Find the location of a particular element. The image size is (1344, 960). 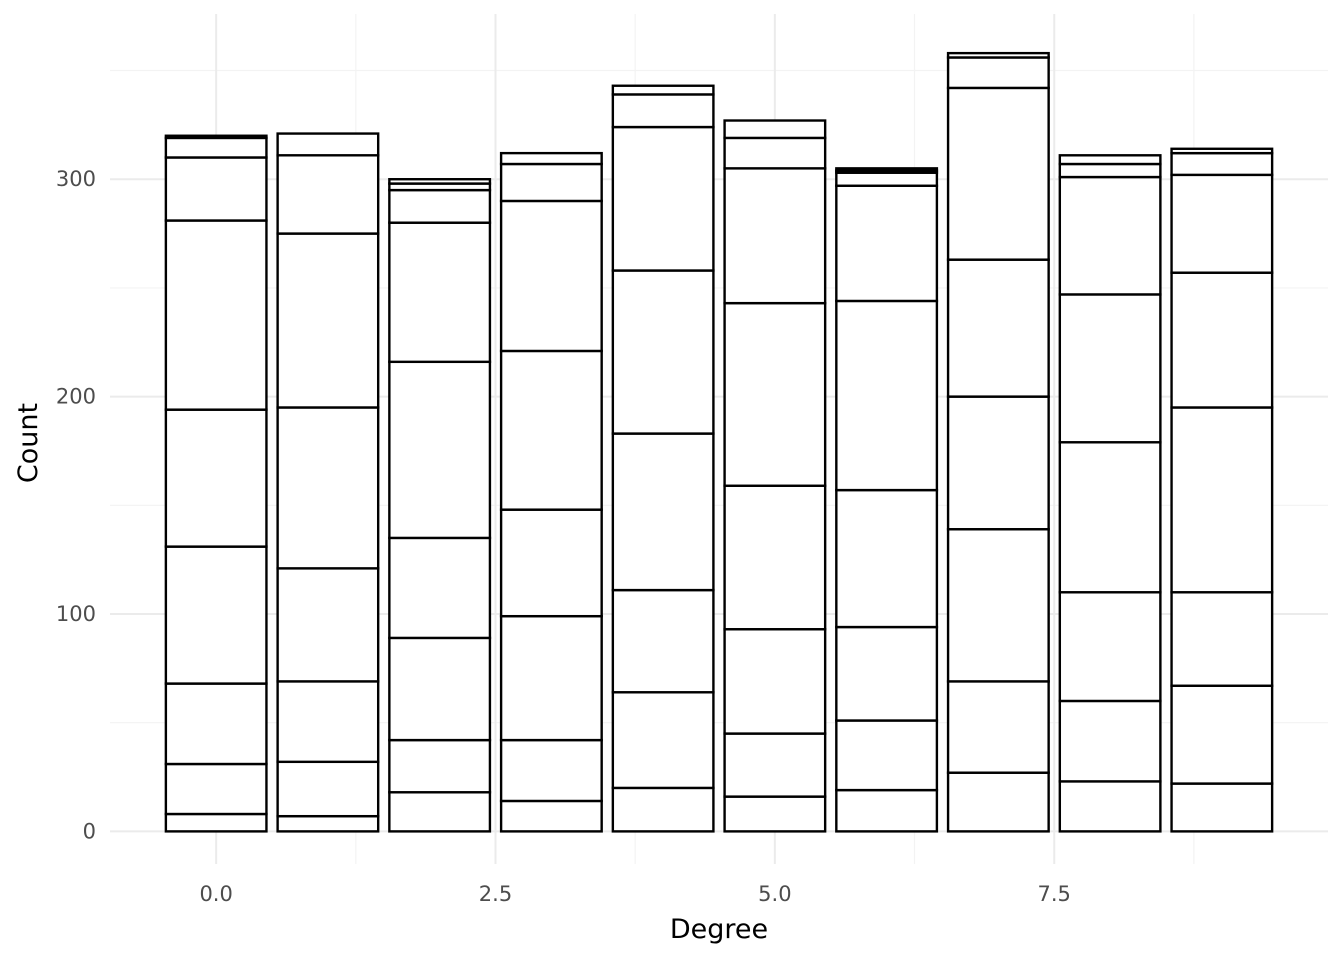

y-axis-title: Count is located at coordinates (28, 443).